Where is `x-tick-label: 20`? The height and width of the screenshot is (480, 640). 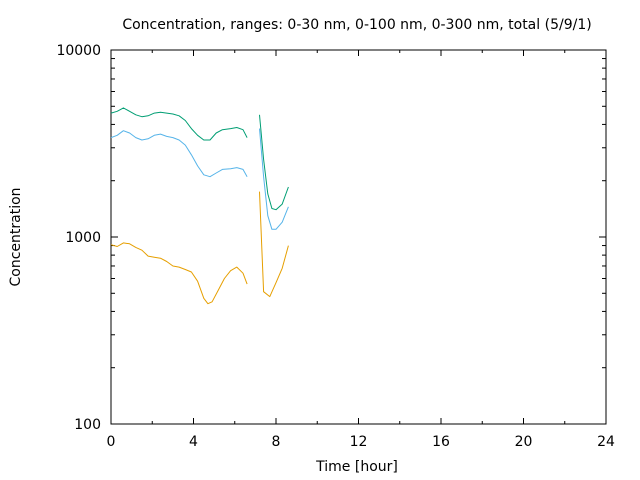 x-tick-label: 20 is located at coordinates (524, 442).